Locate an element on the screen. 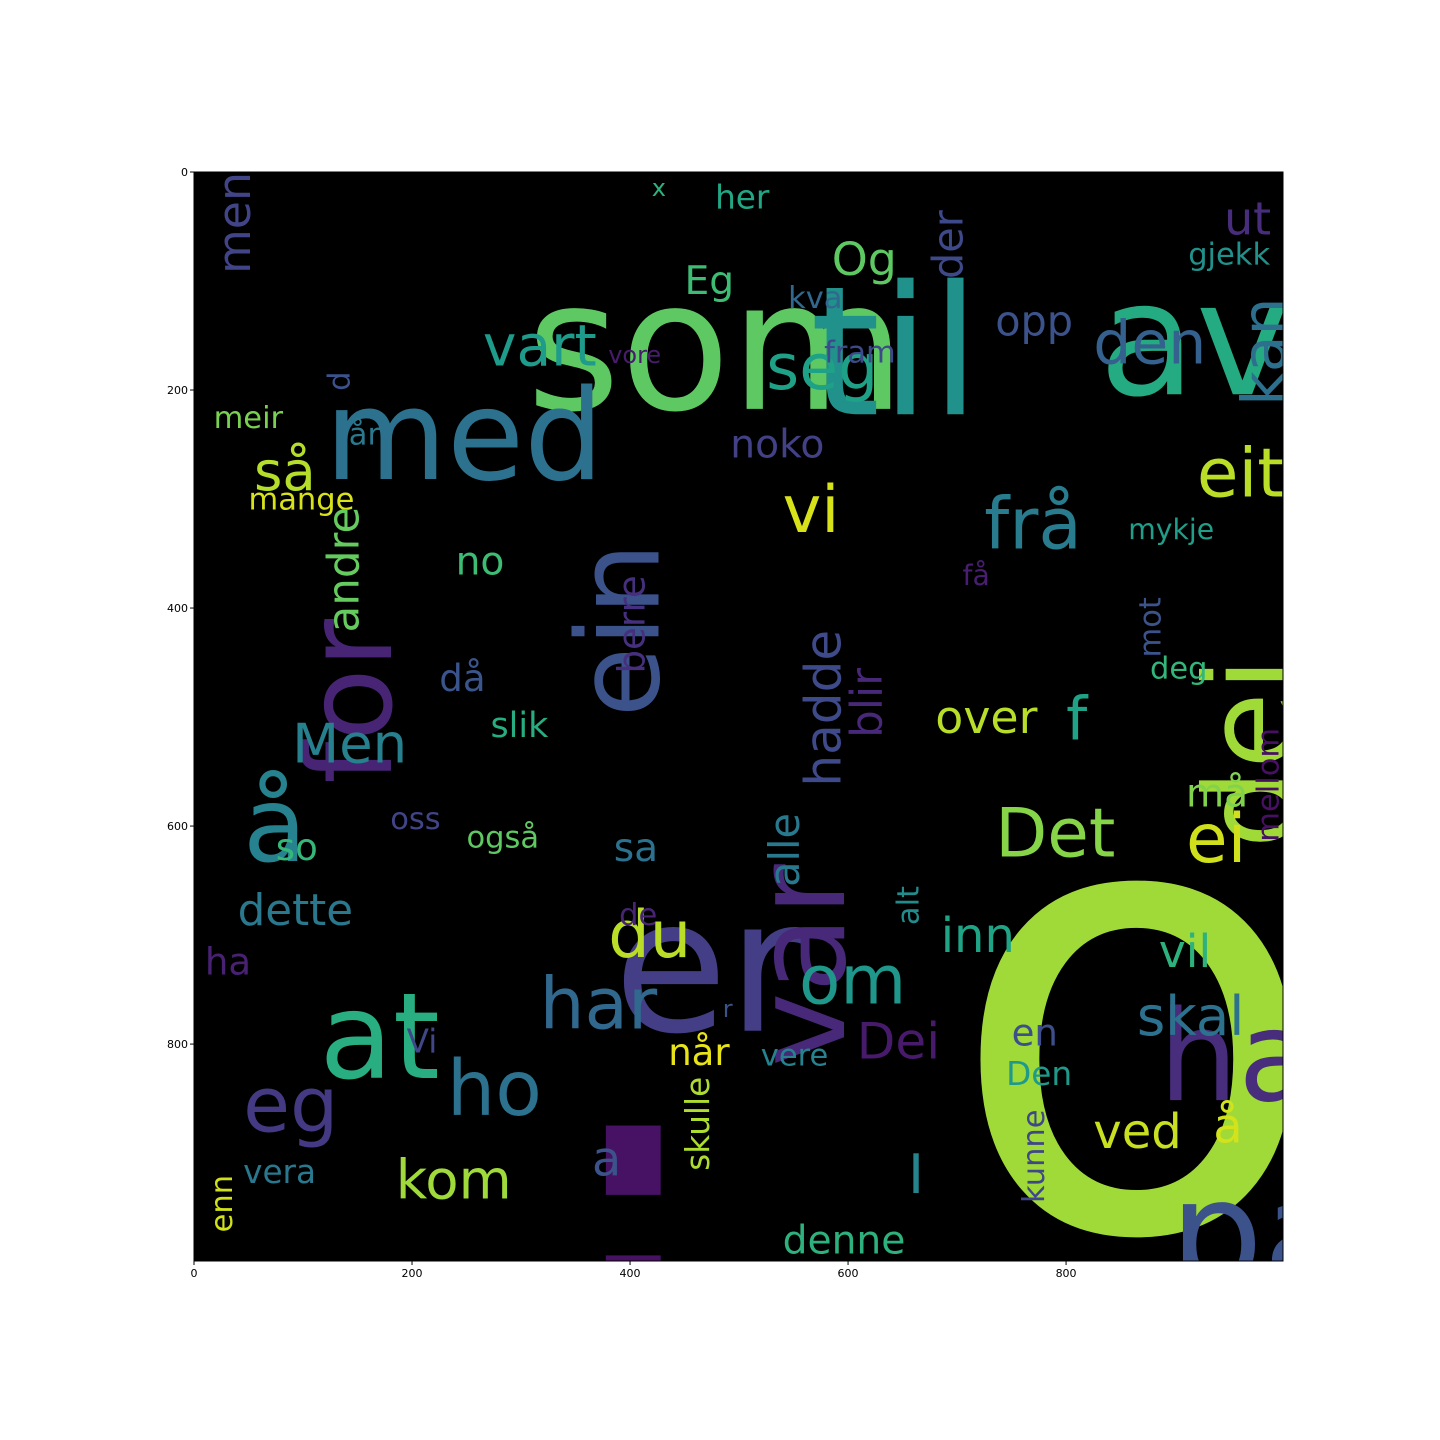 This screenshot has height=1440, width=1440. word-22: frå is located at coordinates (1033, 524).